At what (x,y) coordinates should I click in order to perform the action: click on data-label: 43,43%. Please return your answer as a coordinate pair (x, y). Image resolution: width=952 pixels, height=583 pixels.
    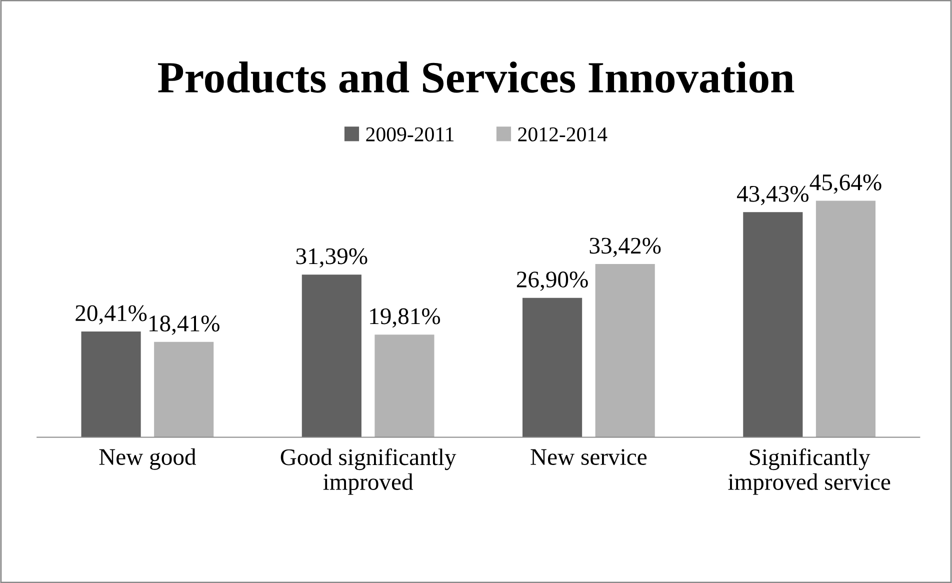
    Looking at the image, I should click on (772, 196).